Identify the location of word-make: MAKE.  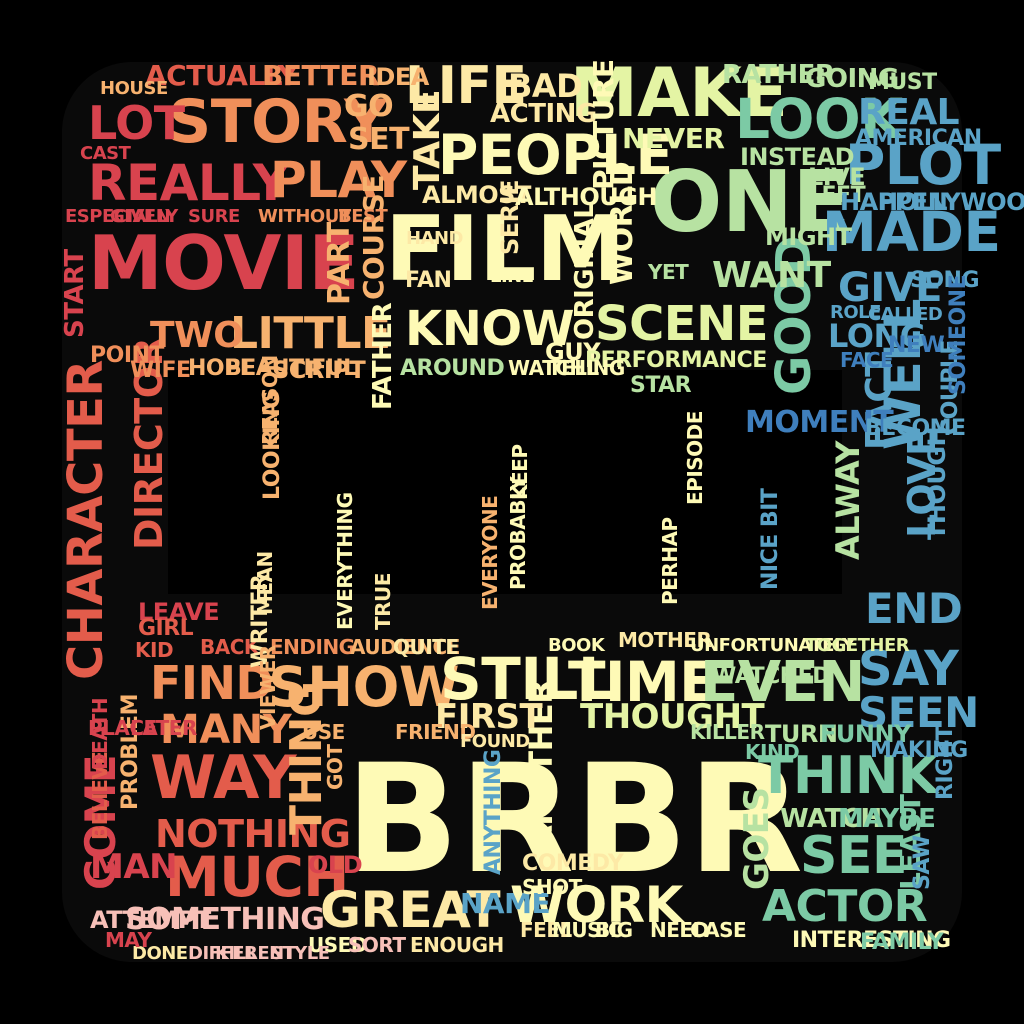
(679, 93).